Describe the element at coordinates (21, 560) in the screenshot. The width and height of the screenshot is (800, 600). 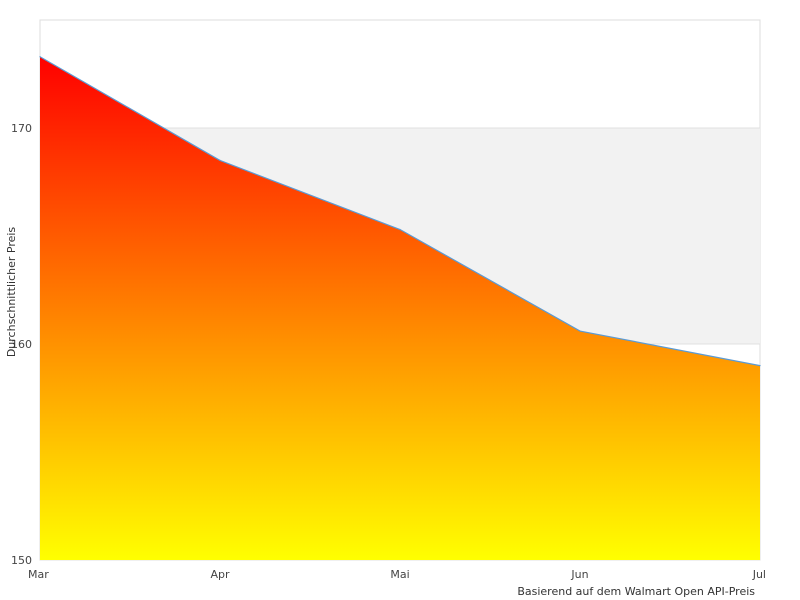
I see `y-tick-label: 150` at that location.